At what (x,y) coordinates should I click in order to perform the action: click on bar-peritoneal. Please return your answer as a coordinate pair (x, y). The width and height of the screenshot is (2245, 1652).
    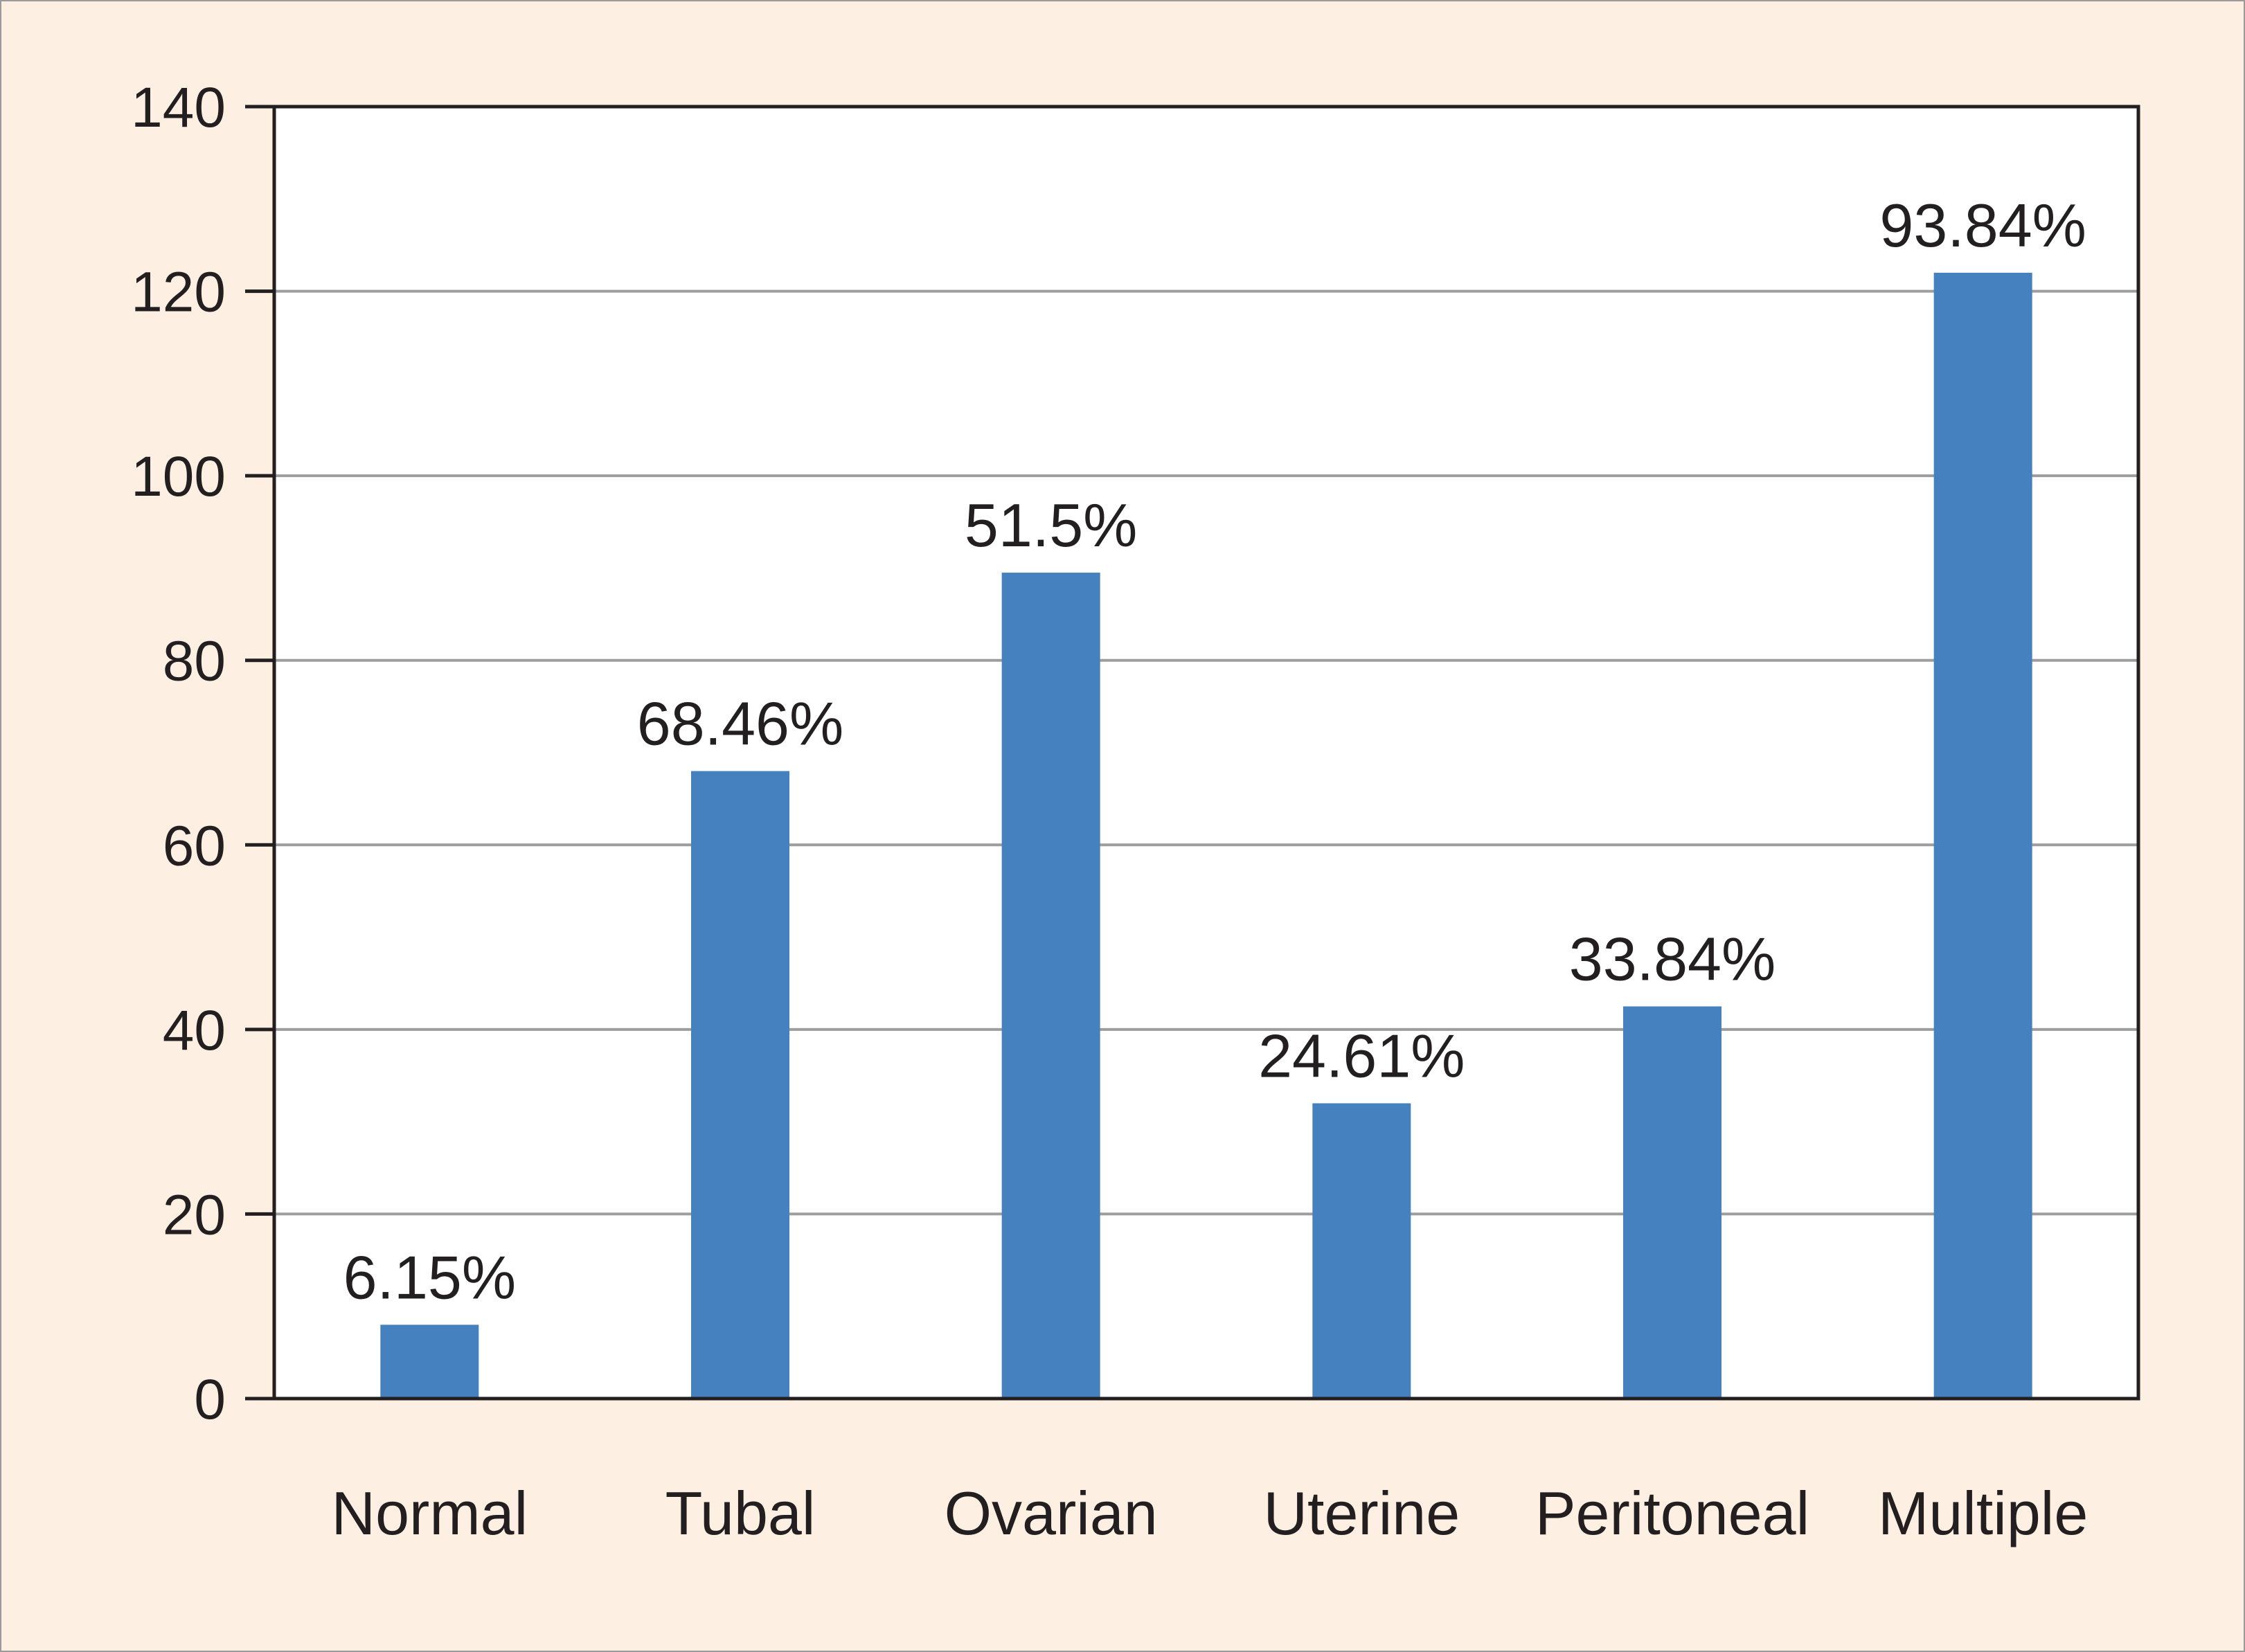
    Looking at the image, I should click on (1672, 1203).